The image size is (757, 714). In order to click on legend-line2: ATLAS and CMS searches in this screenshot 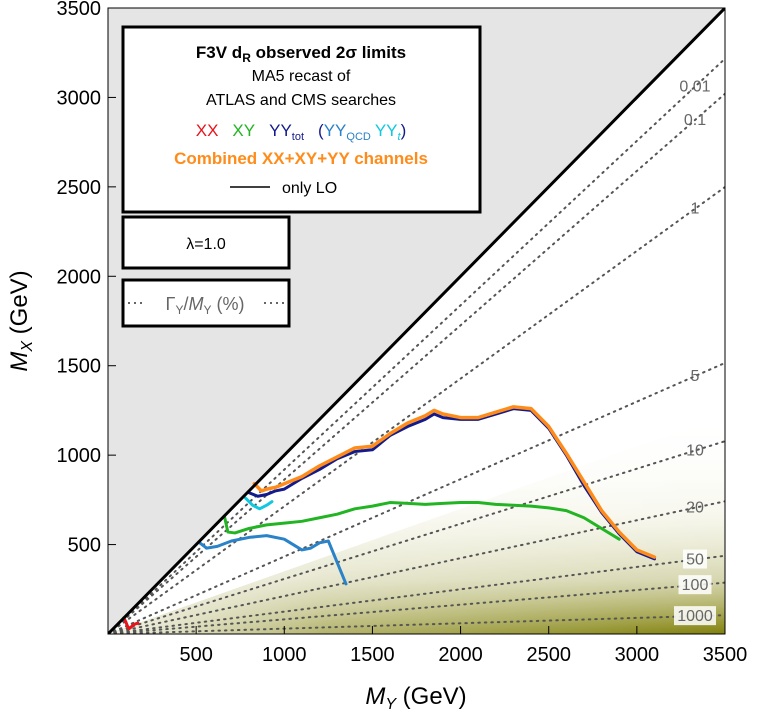, I will do `click(301, 100)`.